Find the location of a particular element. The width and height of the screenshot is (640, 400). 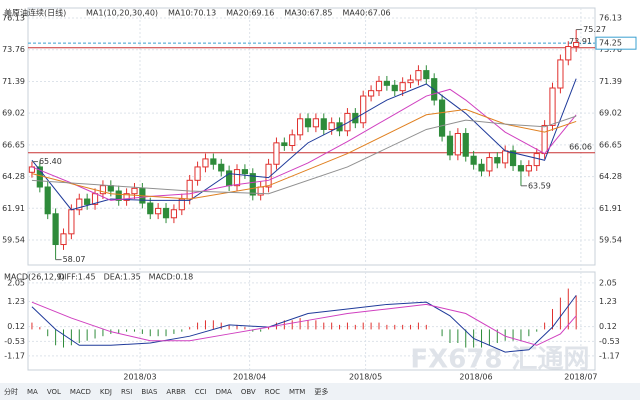

tab: DMA is located at coordinates (224, 392).